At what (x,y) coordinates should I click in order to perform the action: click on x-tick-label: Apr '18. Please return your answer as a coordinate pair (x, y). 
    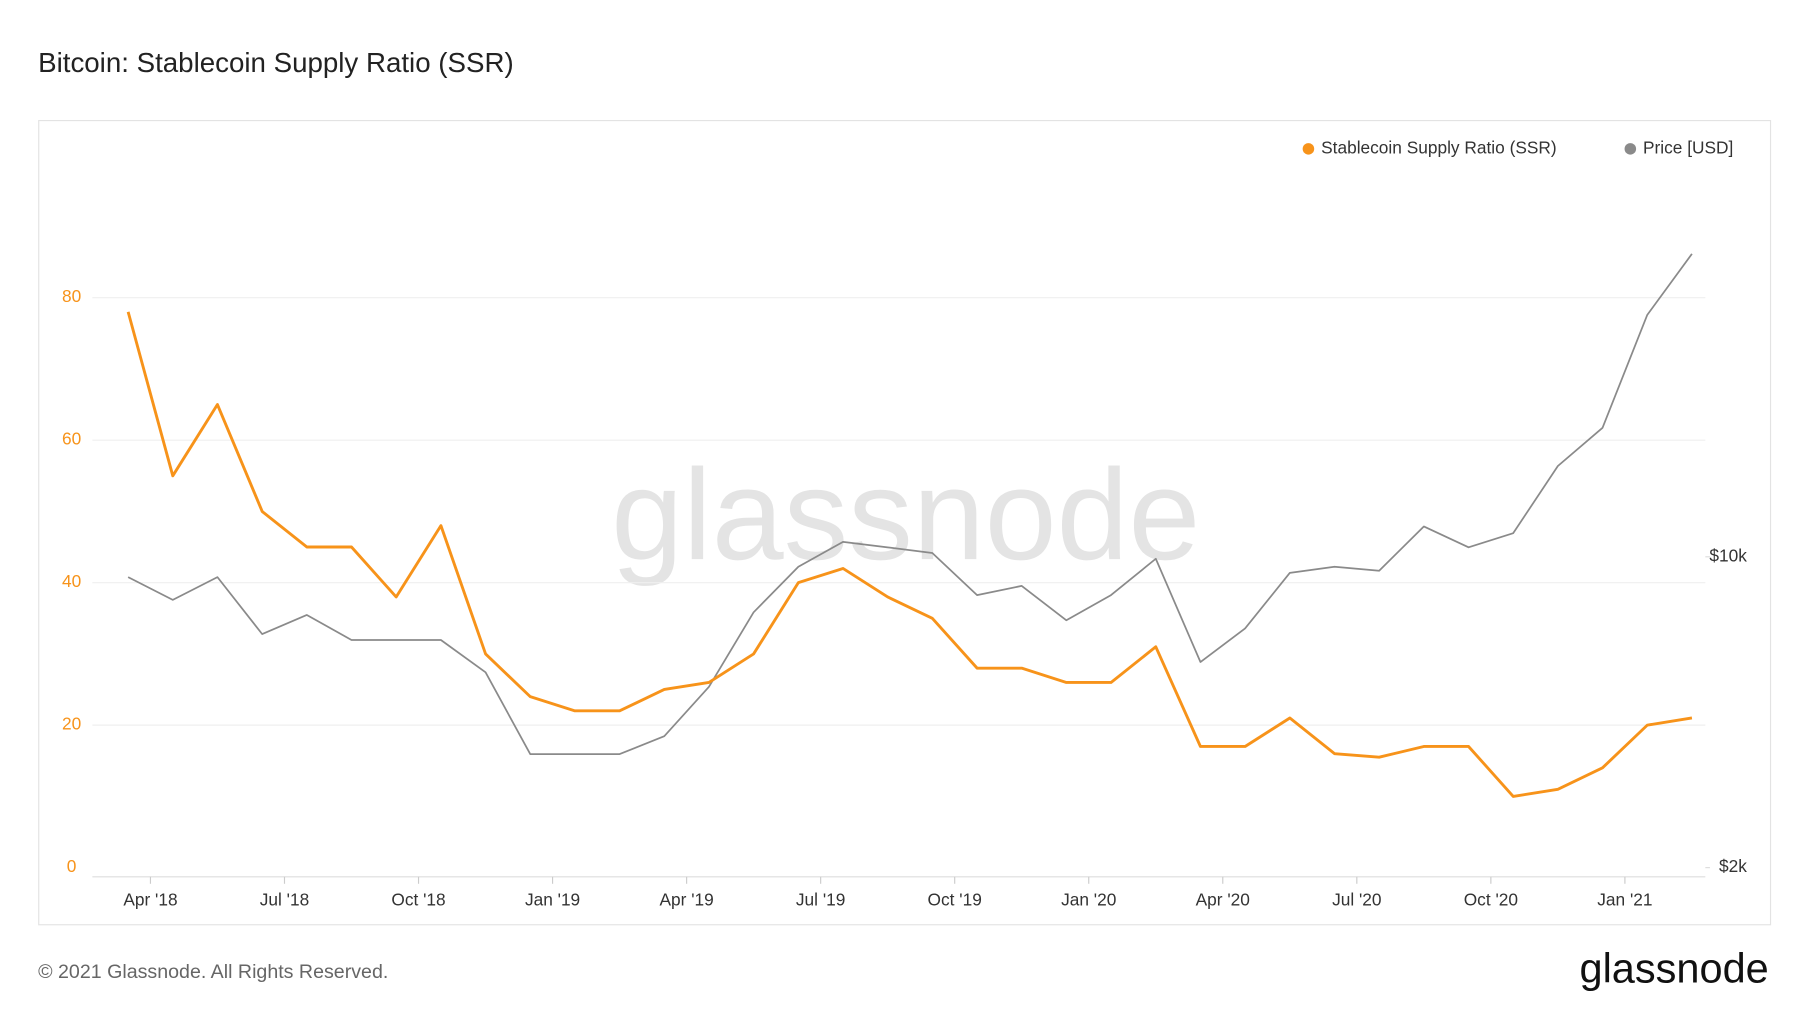
    Looking at the image, I should click on (150, 900).